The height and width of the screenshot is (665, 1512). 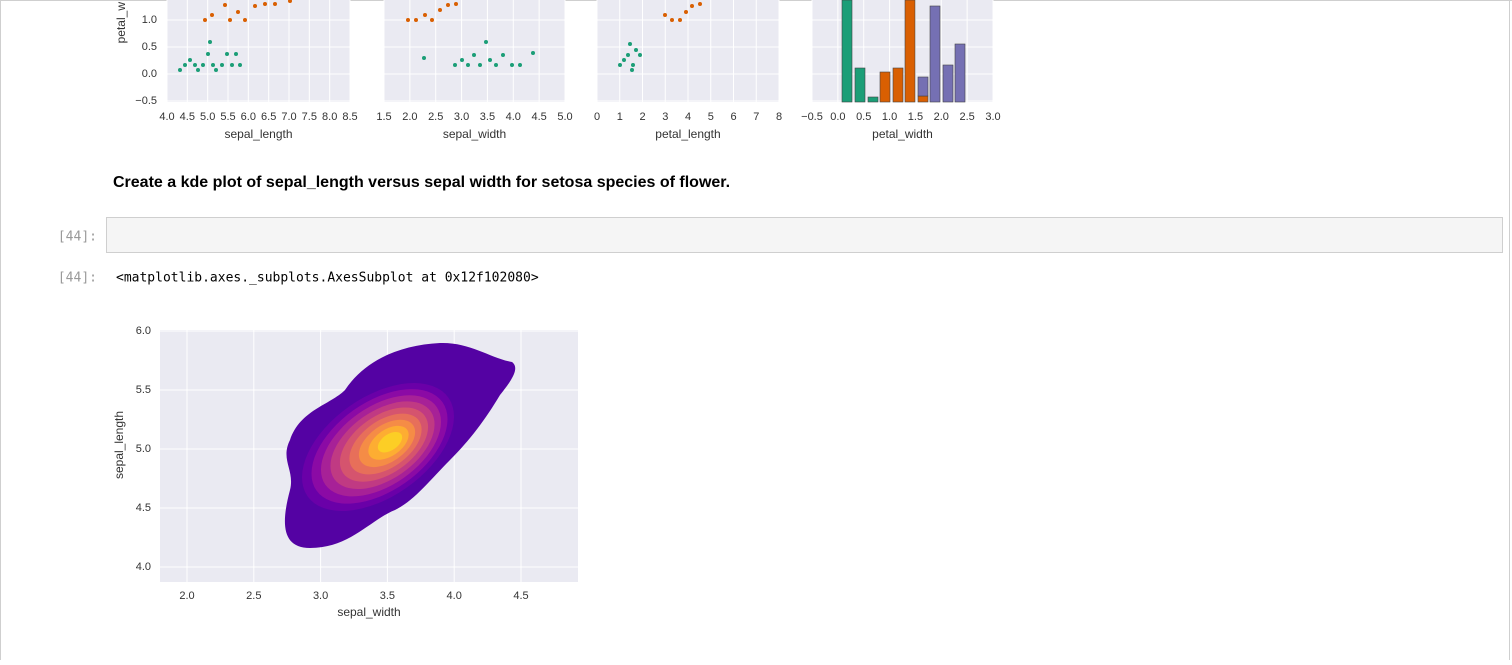 What do you see at coordinates (902, 134) in the screenshot?
I see `x-axis-label: petal_width` at bounding box center [902, 134].